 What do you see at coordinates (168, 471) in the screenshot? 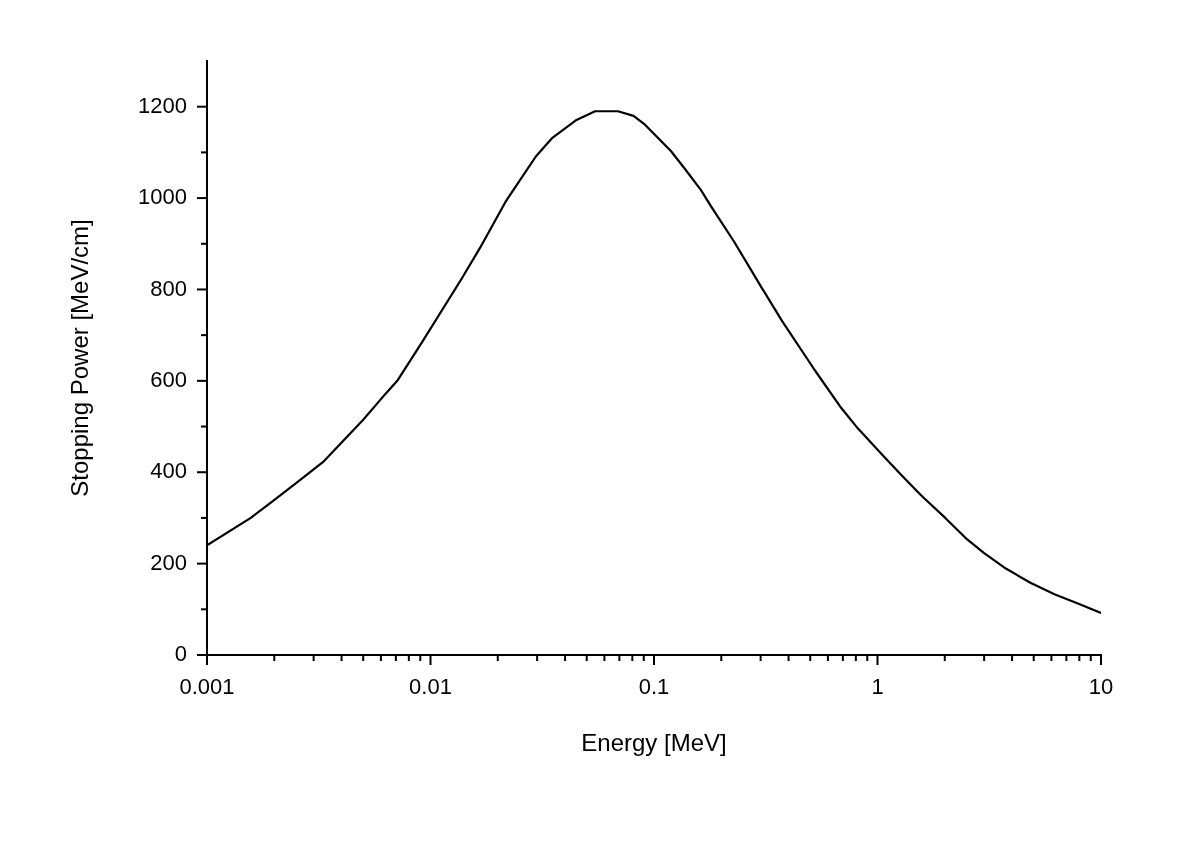
I see `y-tick-label: 400` at bounding box center [168, 471].